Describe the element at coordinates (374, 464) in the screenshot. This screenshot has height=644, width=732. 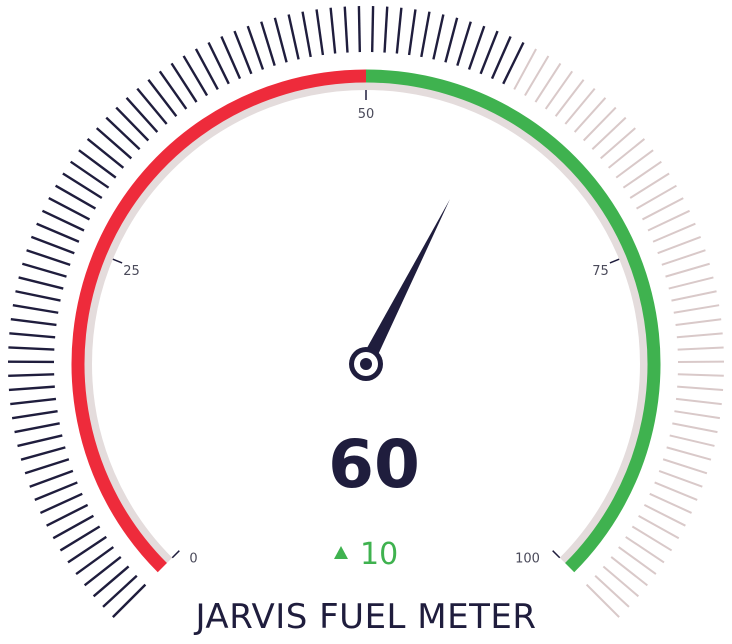
I see `gauge-value: 60` at that location.